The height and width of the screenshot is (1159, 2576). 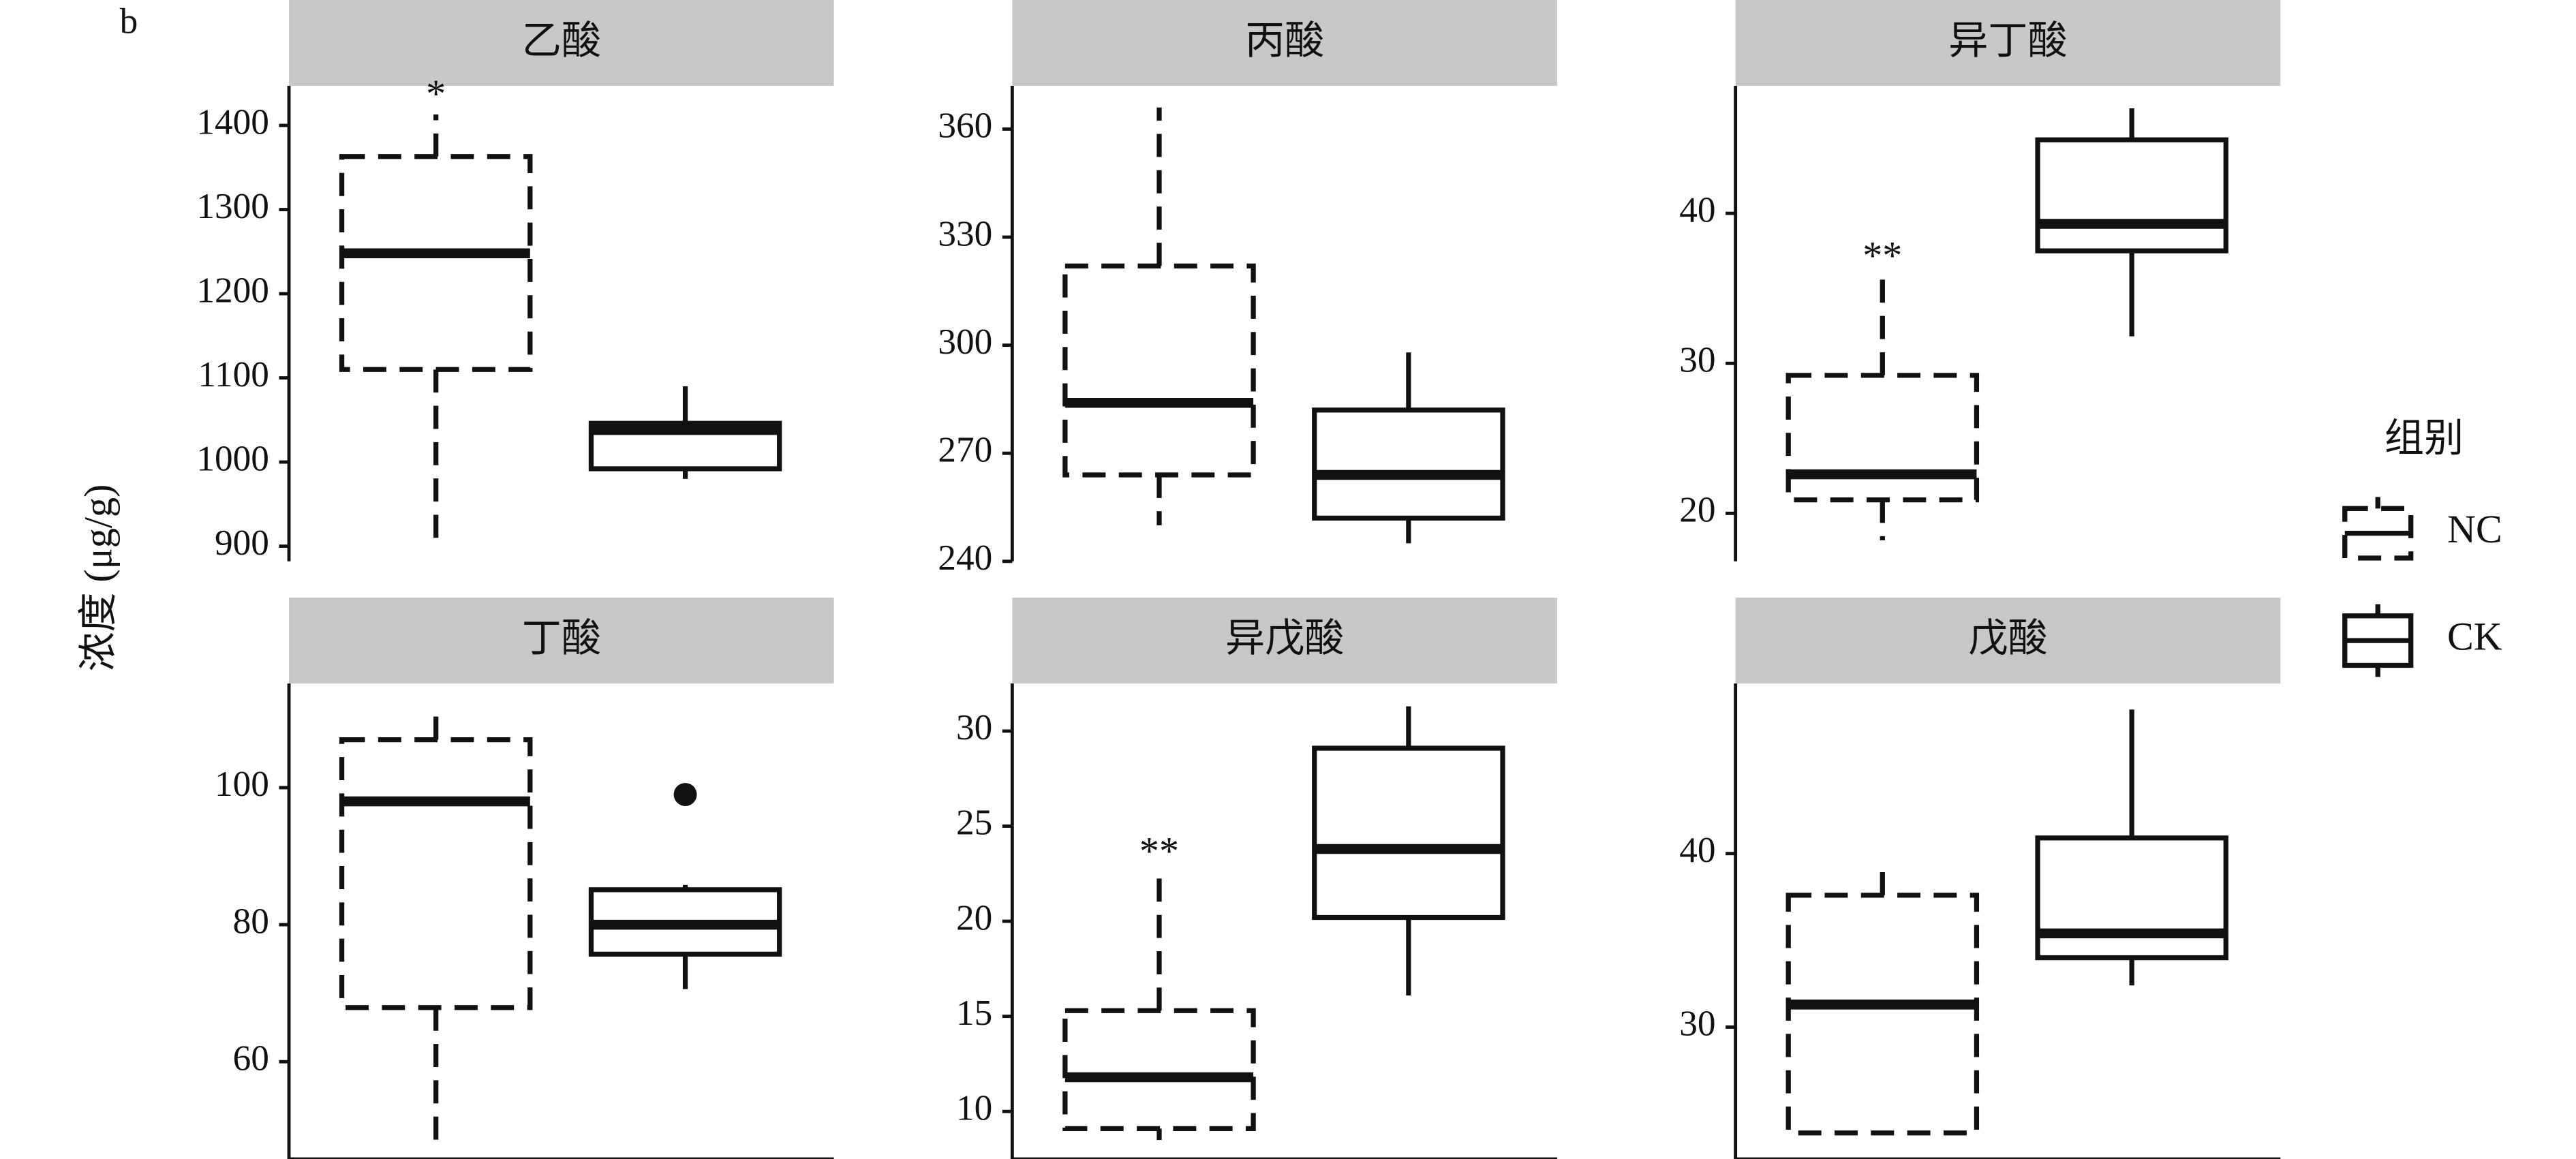 I want to click on y-tick-label: 15, so click(x=974, y=1013).